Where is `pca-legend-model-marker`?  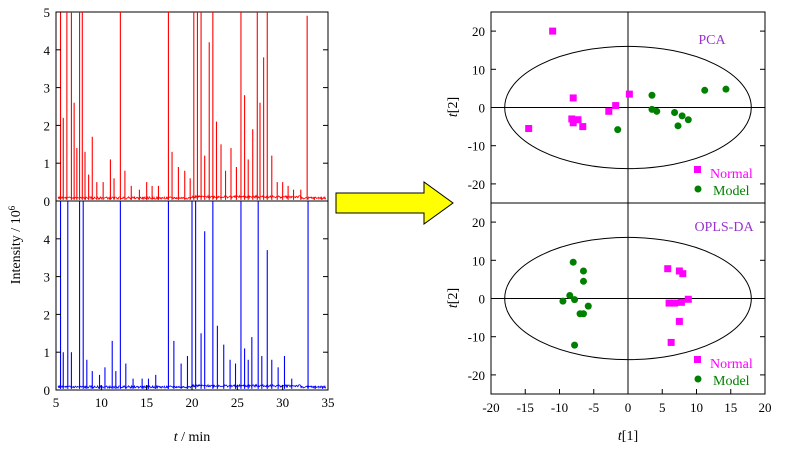
pca-legend-model-marker is located at coordinates (698, 189).